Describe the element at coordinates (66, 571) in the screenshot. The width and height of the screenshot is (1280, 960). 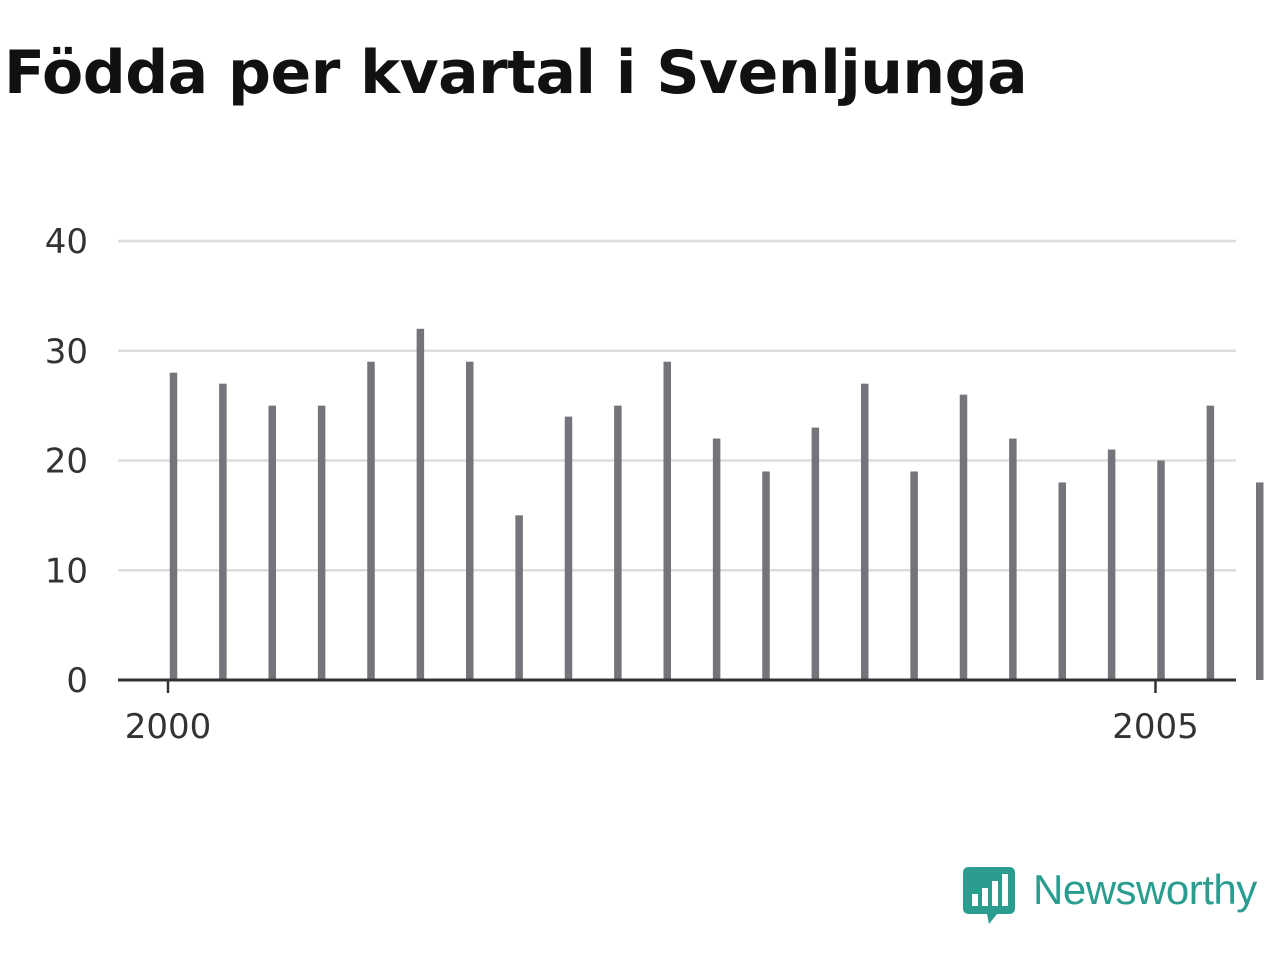
I see `y-tick-label: 10` at that location.